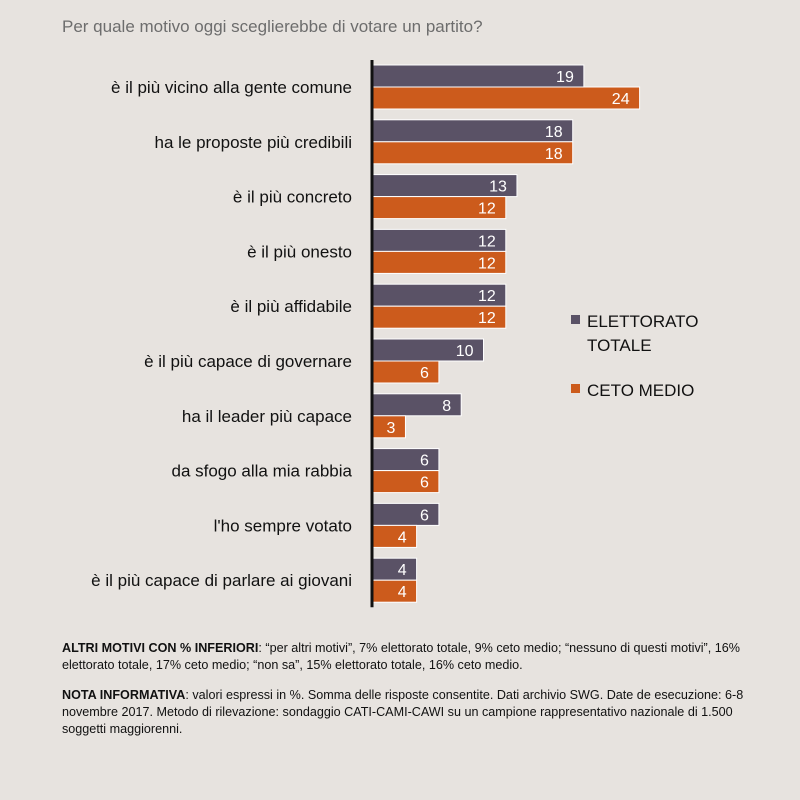  I want to click on category-label-e-il-piu-onesto: è il più onesto, so click(299, 251).